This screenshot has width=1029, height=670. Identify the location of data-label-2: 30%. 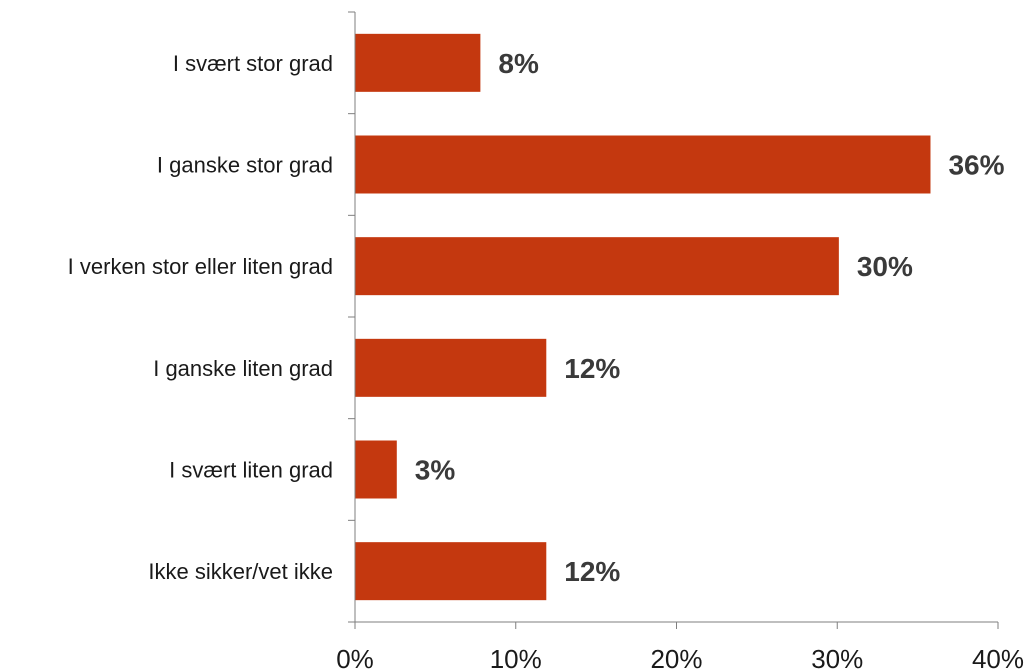
(885, 266).